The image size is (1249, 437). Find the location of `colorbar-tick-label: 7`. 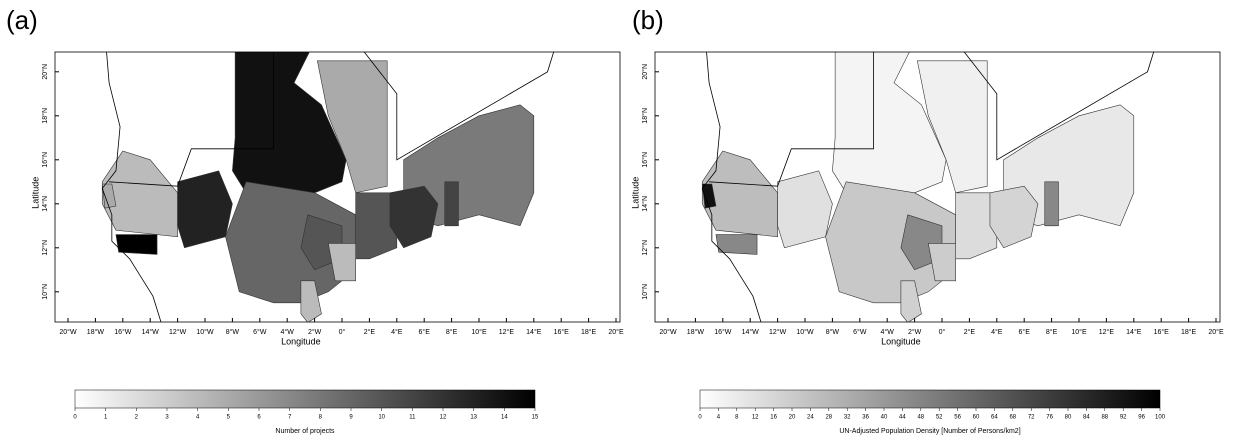

colorbar-tick-label: 7 is located at coordinates (290, 418).